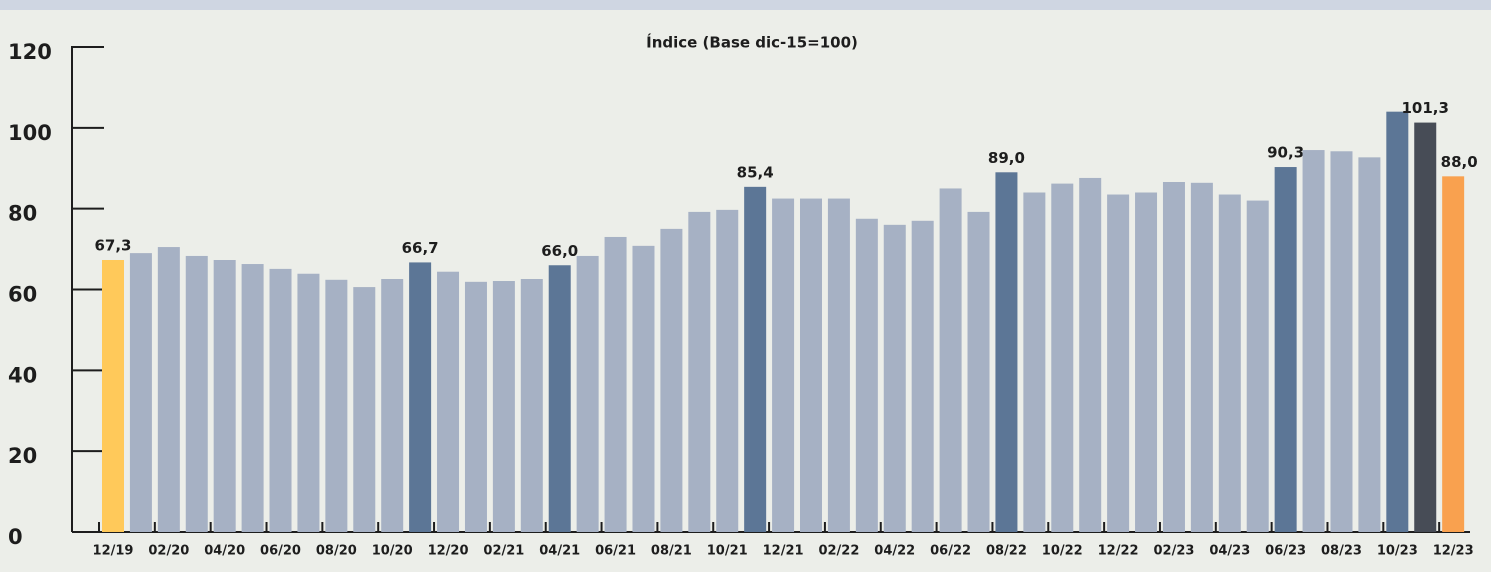 The height and width of the screenshot is (572, 1491). What do you see at coordinates (727, 551) in the screenshot?
I see `x-tick-label: 10/21` at bounding box center [727, 551].